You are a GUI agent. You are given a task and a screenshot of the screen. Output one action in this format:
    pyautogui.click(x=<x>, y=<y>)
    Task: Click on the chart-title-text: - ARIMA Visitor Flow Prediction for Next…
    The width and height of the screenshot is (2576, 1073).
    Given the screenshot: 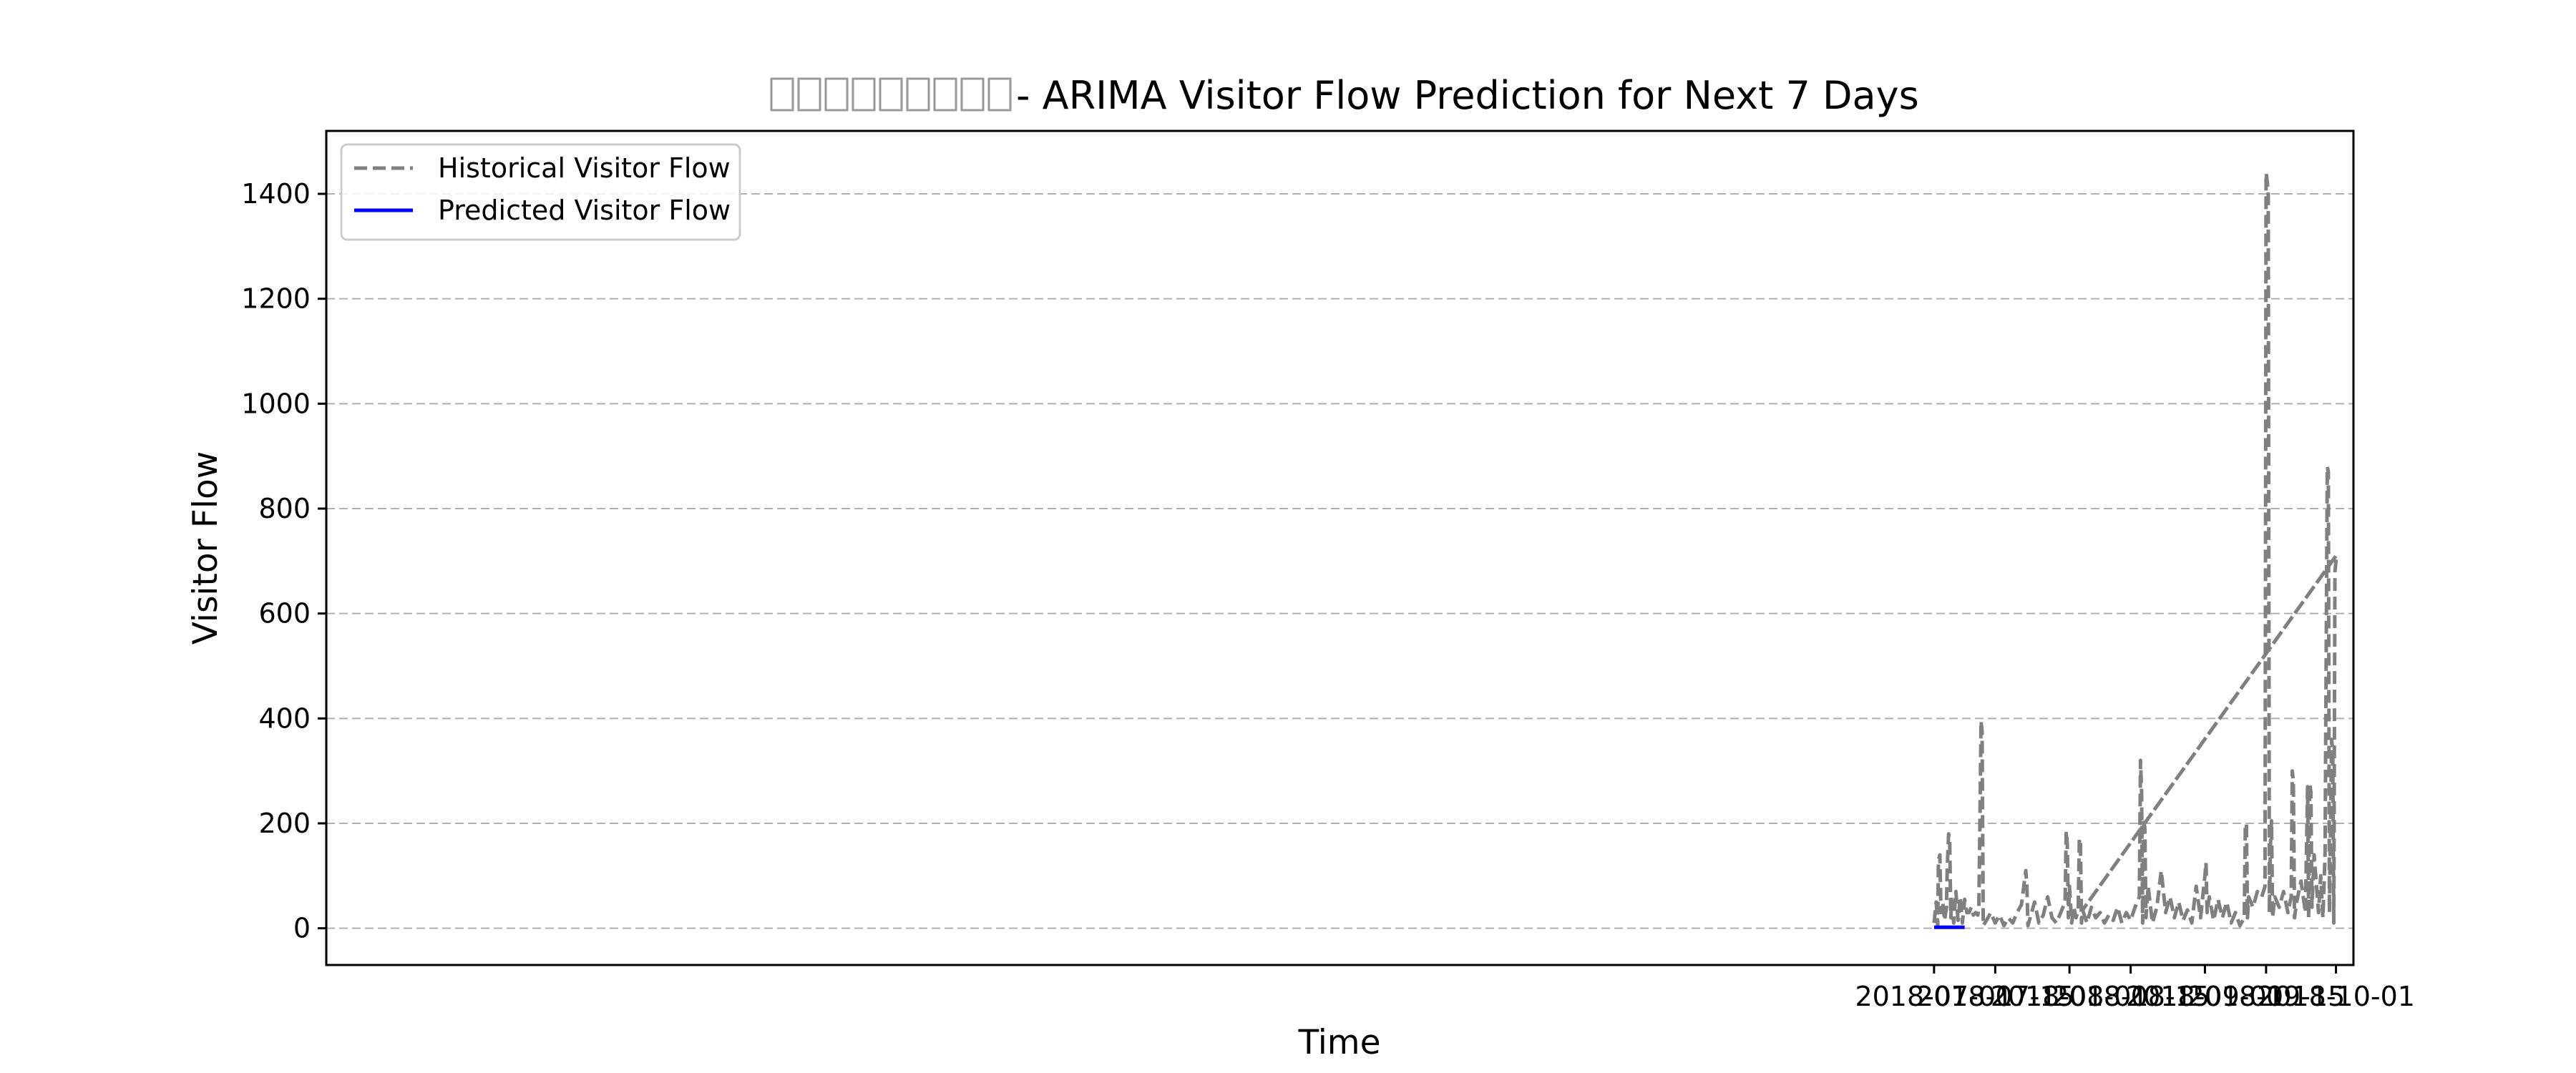 What is the action you would take?
    pyautogui.click(x=1467, y=95)
    